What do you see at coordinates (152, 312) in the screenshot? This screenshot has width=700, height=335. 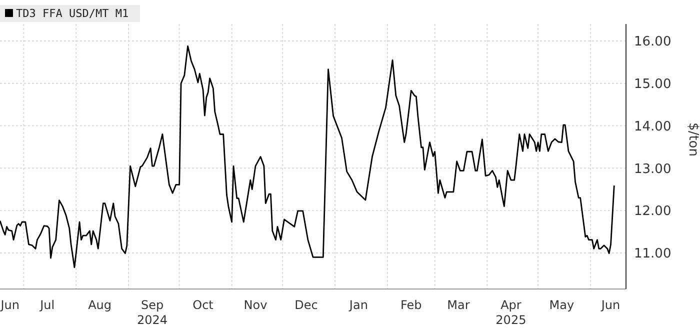 I see `x-tick-label: Sep 2024` at bounding box center [152, 312].